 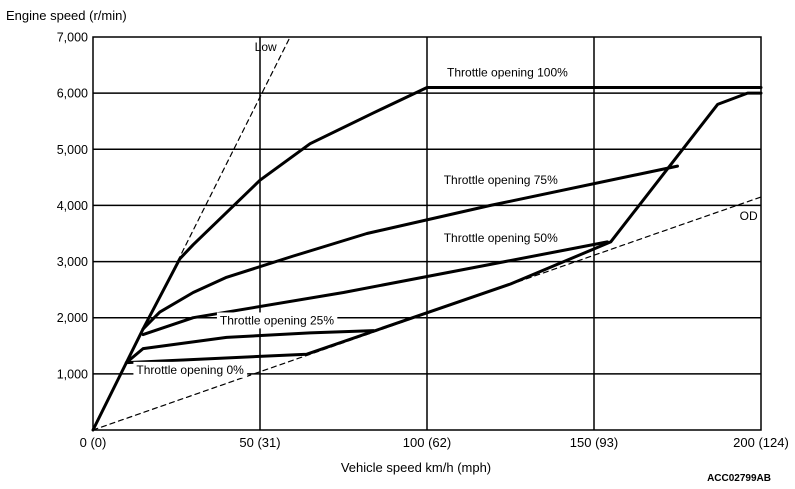 I want to click on y-tick-label: 3,000, so click(x=72, y=262).